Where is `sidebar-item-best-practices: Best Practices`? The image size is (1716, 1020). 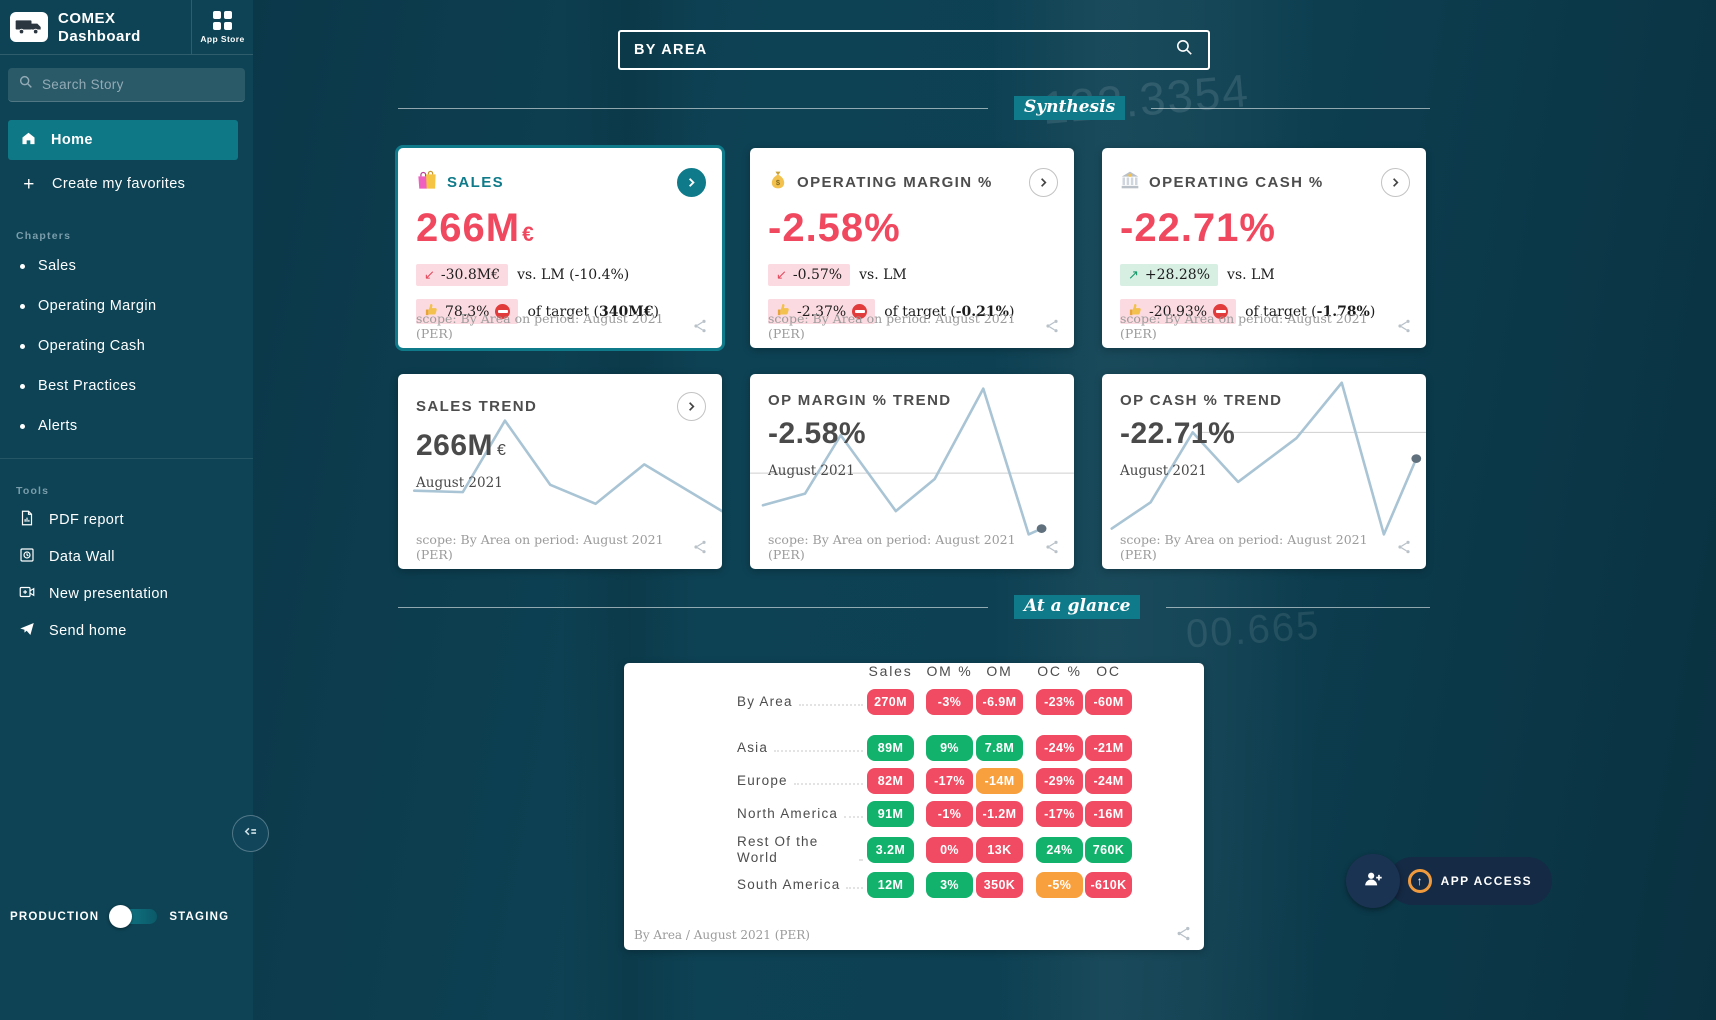 sidebar-item-best-practices: Best Practices is located at coordinates (126, 386).